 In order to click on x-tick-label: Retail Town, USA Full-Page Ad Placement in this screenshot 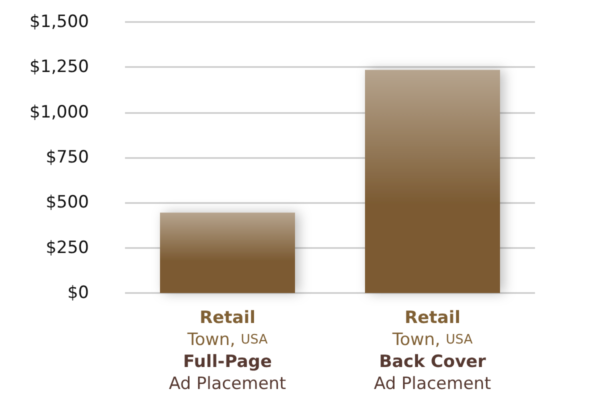, I will do `click(227, 351)`.